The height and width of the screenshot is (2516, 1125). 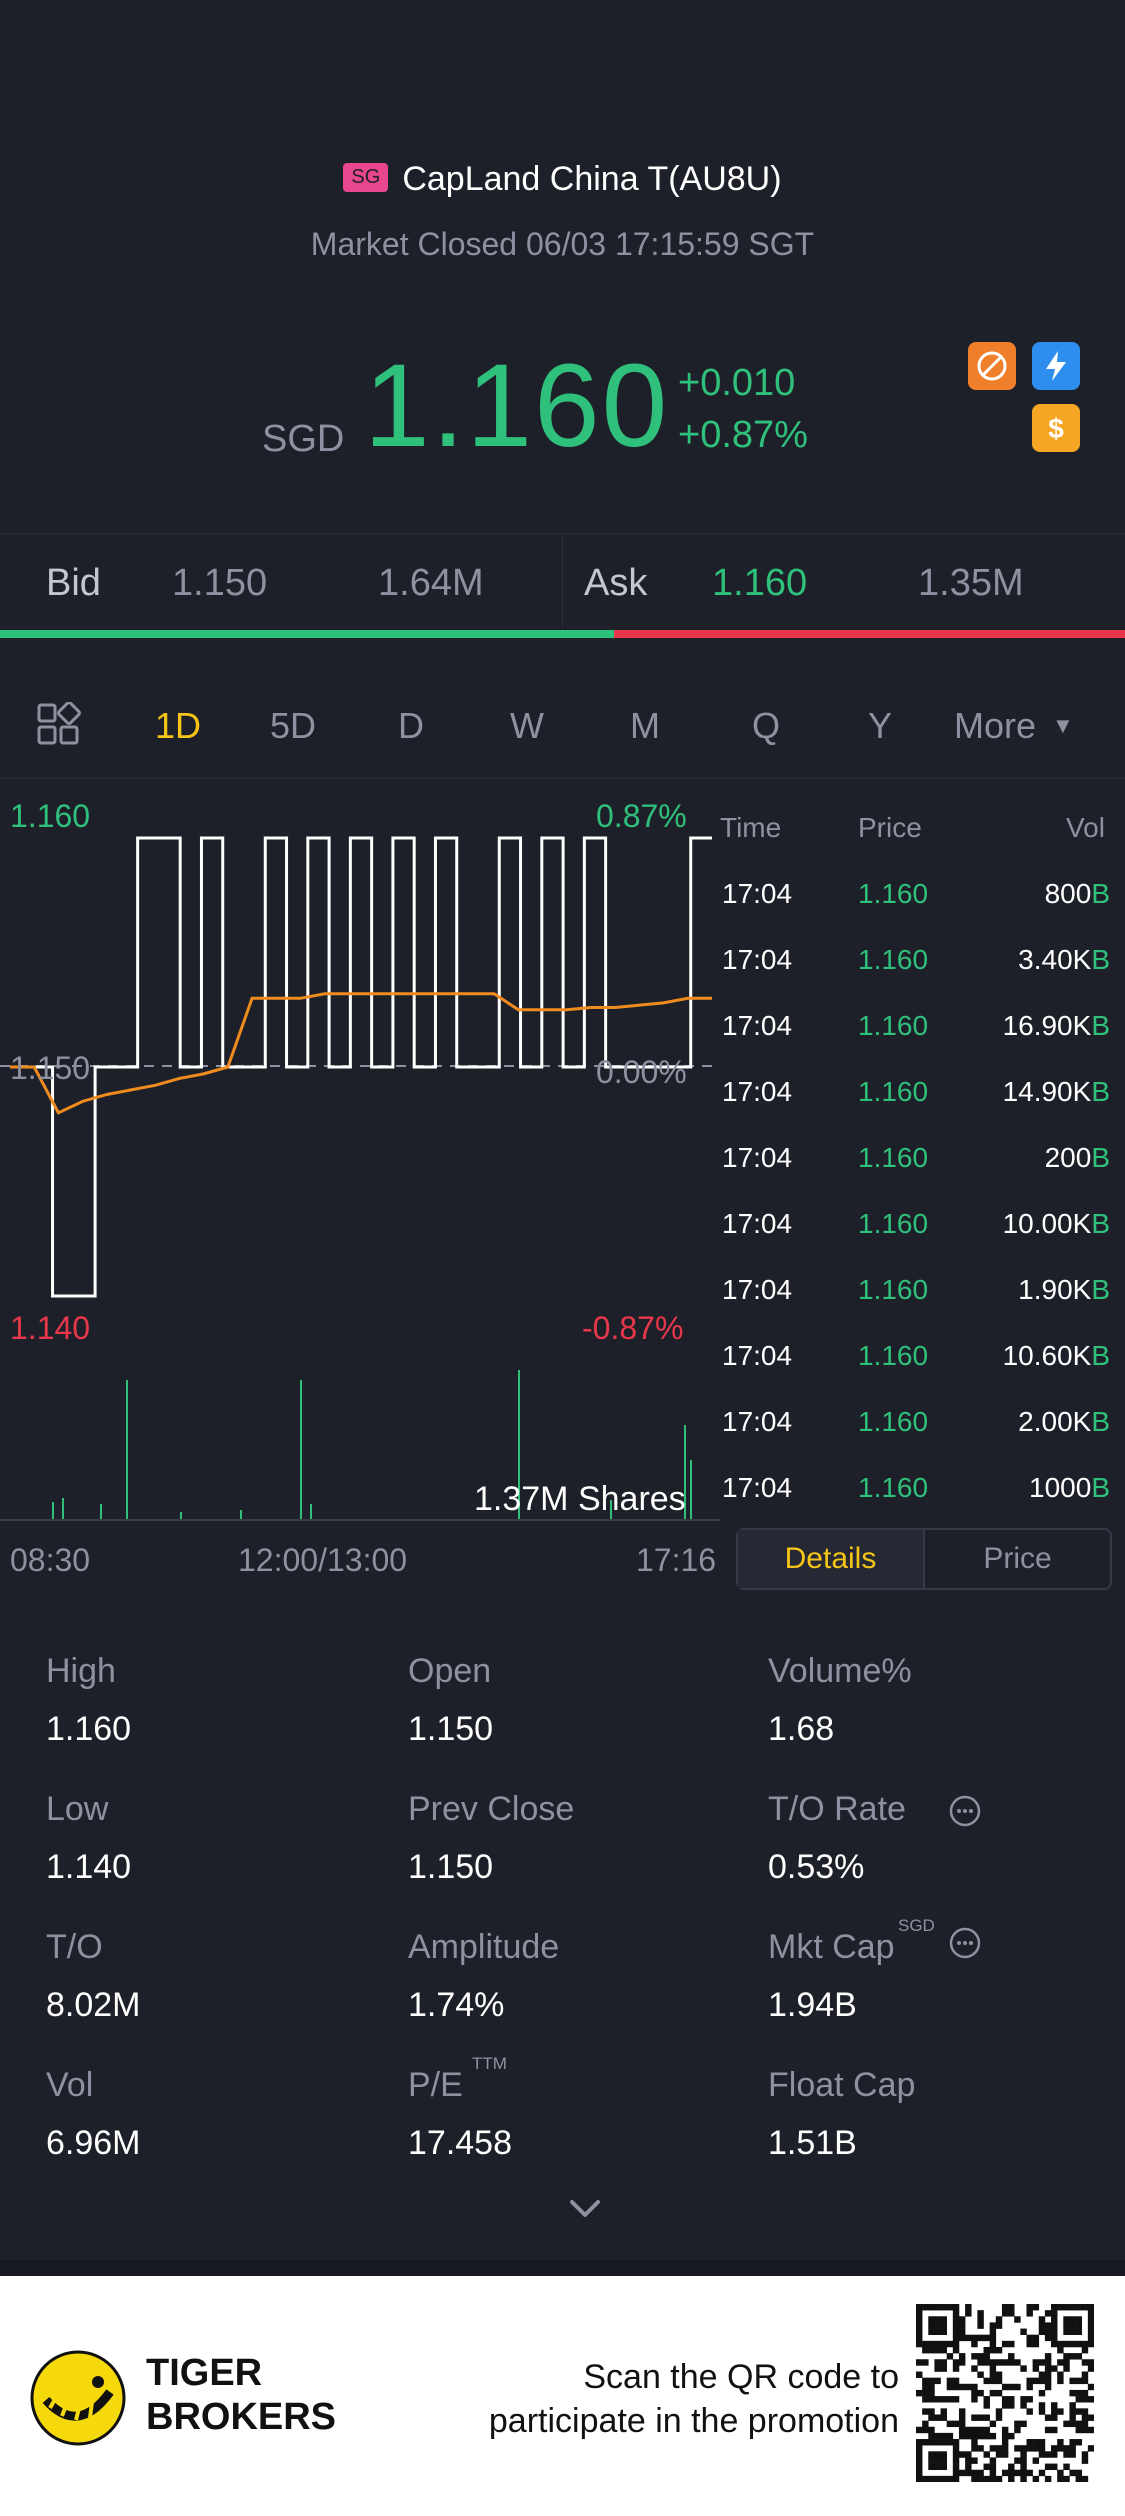 I want to click on pct-label-low: -0.87%, so click(x=633, y=1328).